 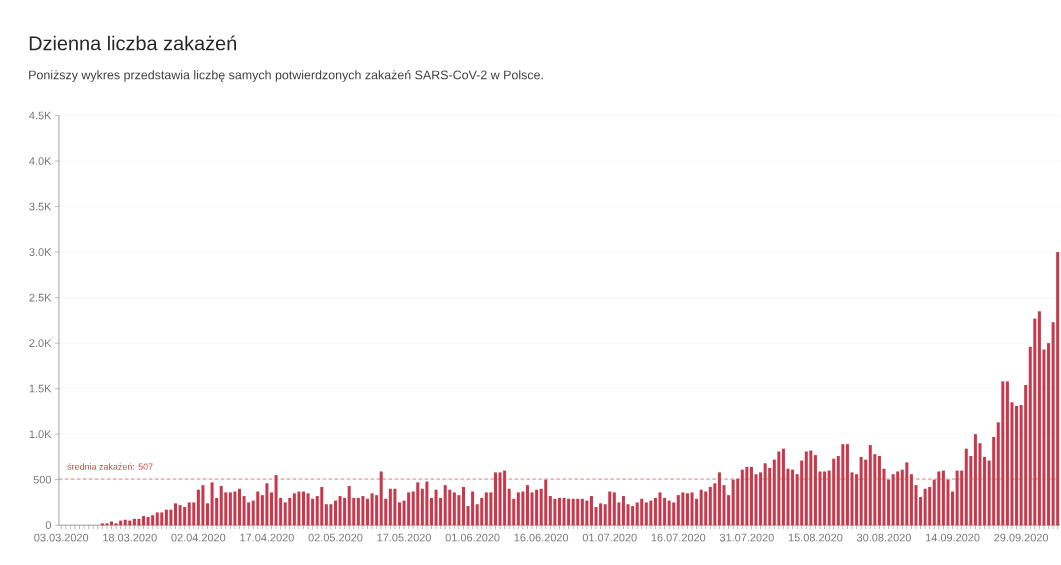 I want to click on x-tick-label: 14.09.2020, so click(x=952, y=537).